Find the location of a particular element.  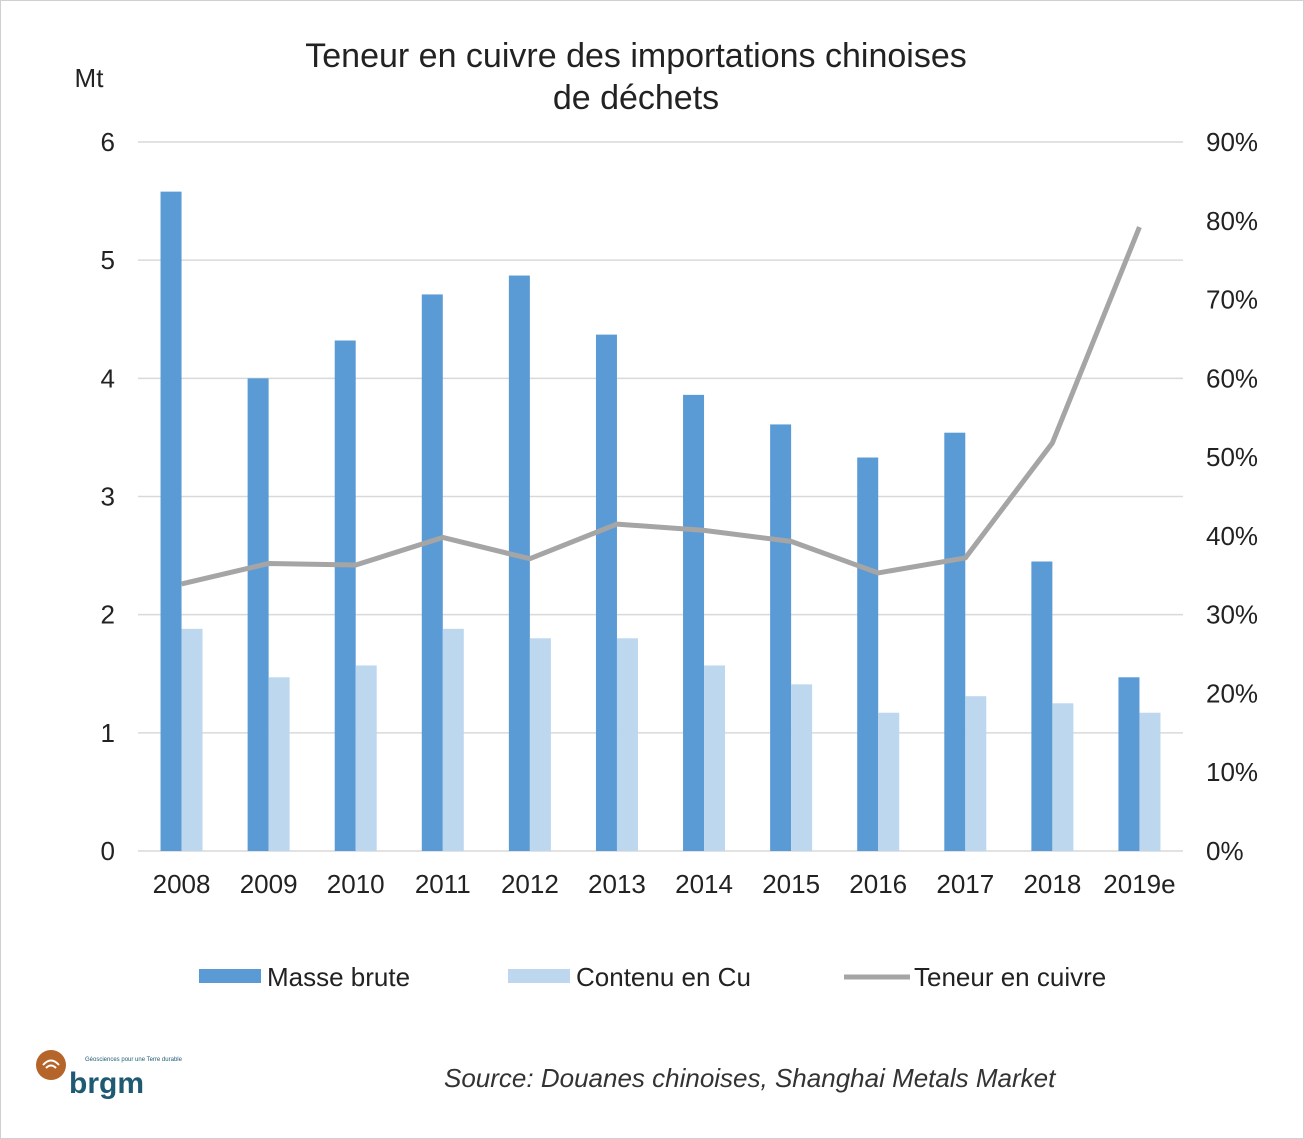

x-tick-label: 2016 is located at coordinates (878, 884).